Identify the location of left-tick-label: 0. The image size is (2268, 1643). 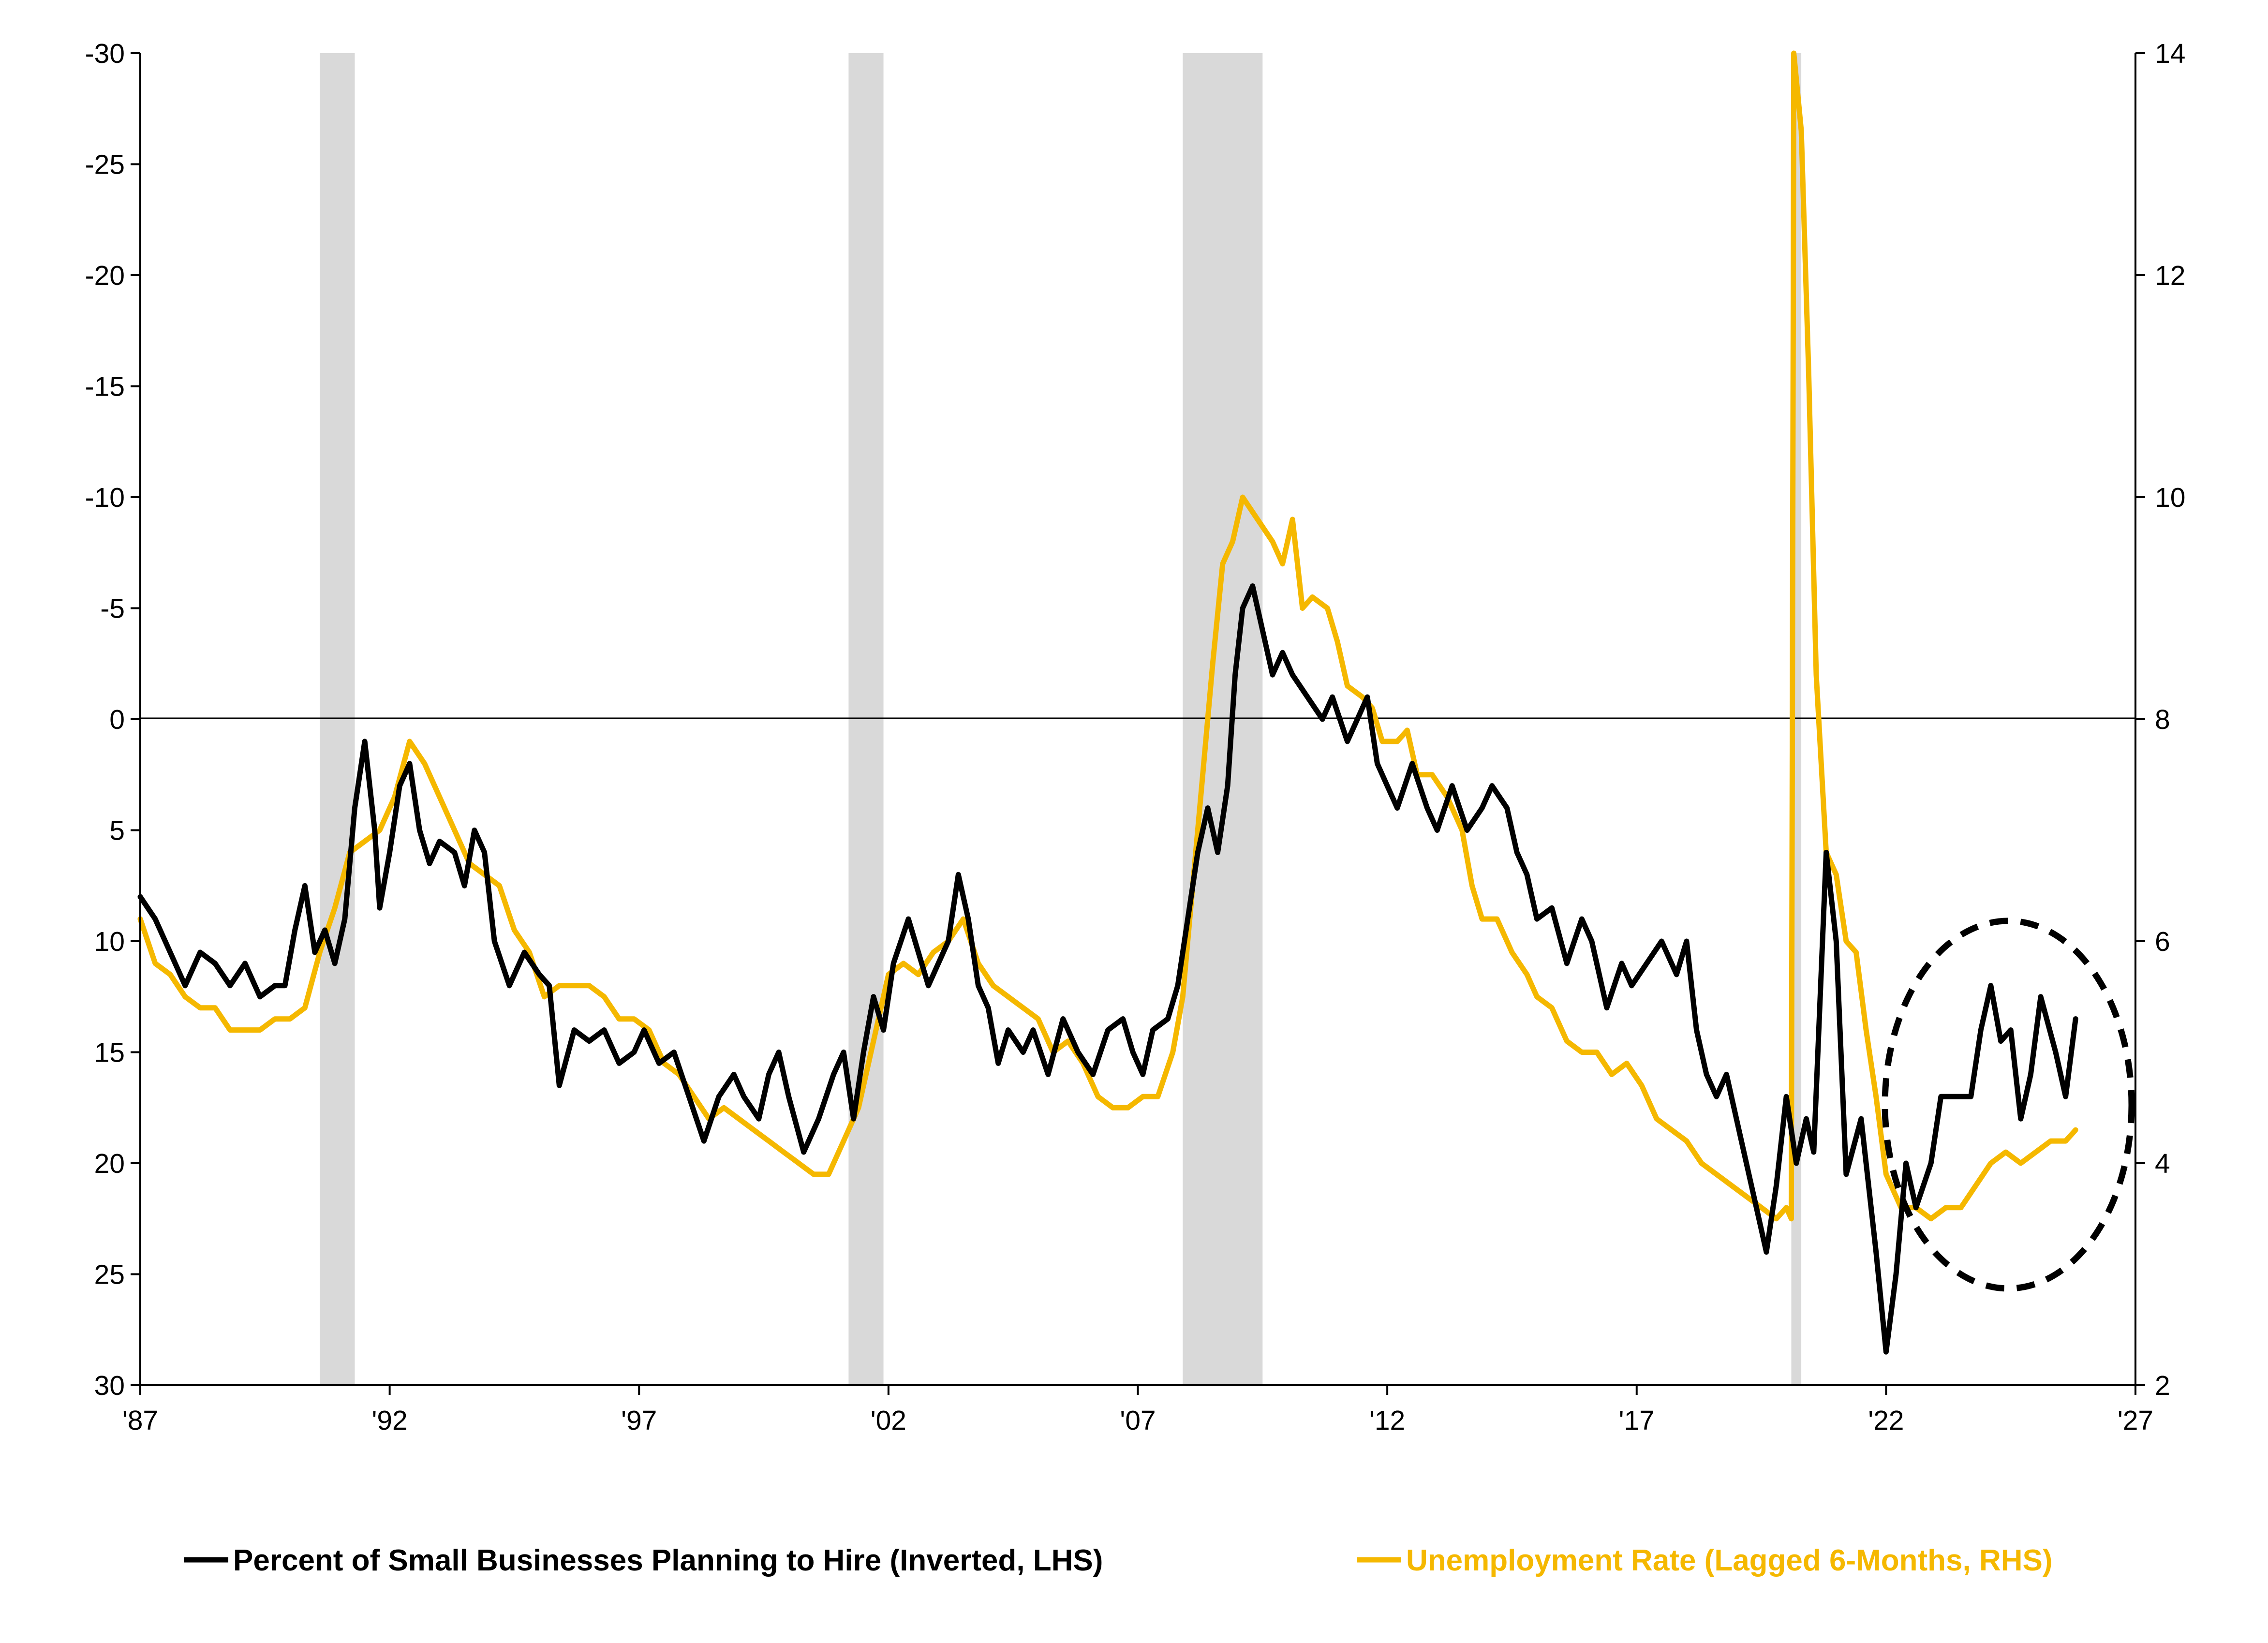
(117, 719).